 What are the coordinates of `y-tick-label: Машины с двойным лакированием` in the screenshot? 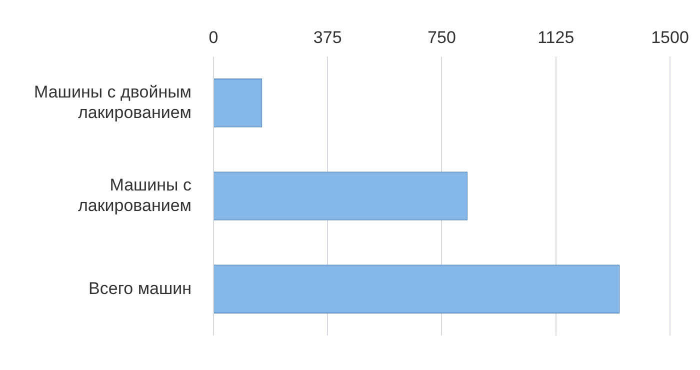 It's located at (113, 102).